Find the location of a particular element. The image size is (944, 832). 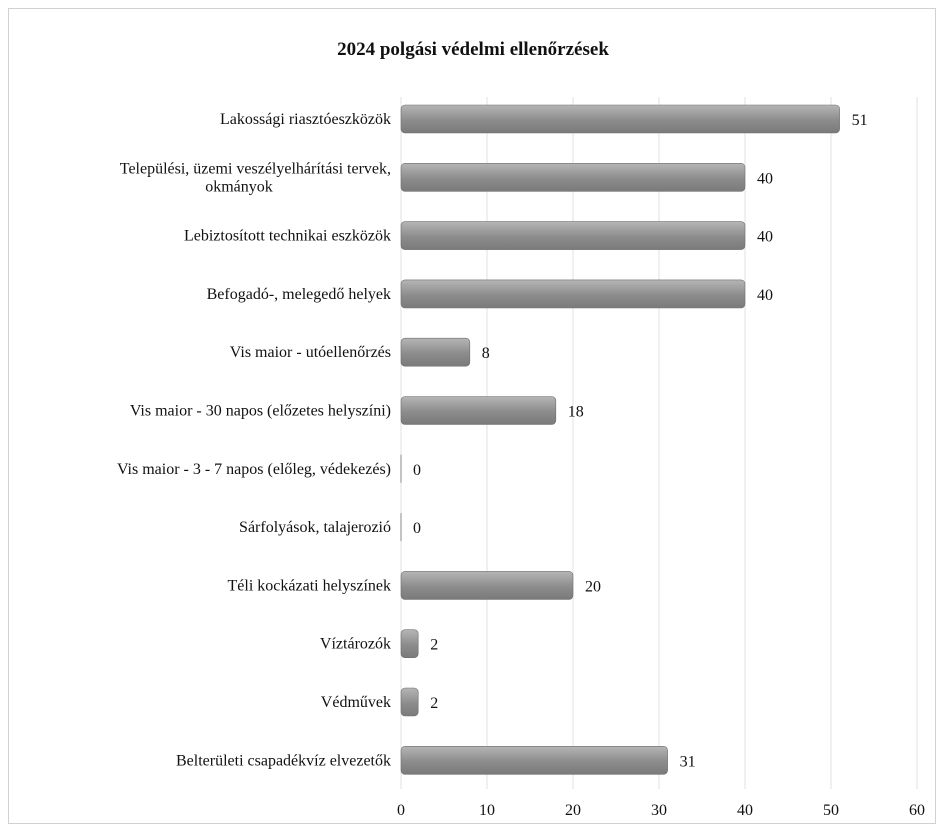

data-label-5: 18 is located at coordinates (576, 412).